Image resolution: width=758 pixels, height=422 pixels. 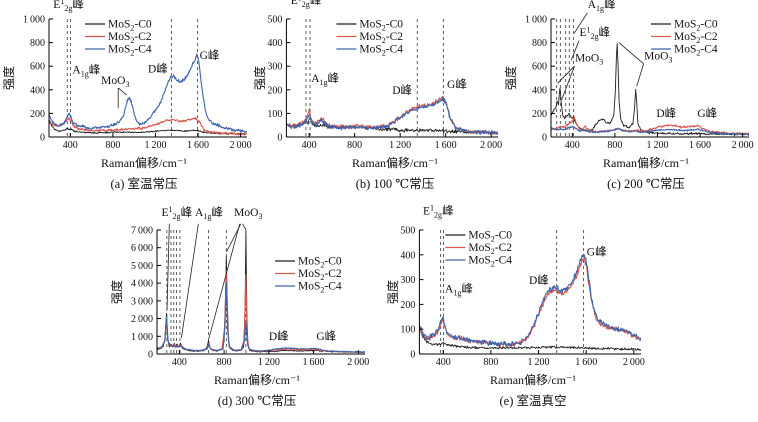 I want to click on chart-a-xlabel: Raman偏移/cm⁻¹, so click(x=144, y=163).